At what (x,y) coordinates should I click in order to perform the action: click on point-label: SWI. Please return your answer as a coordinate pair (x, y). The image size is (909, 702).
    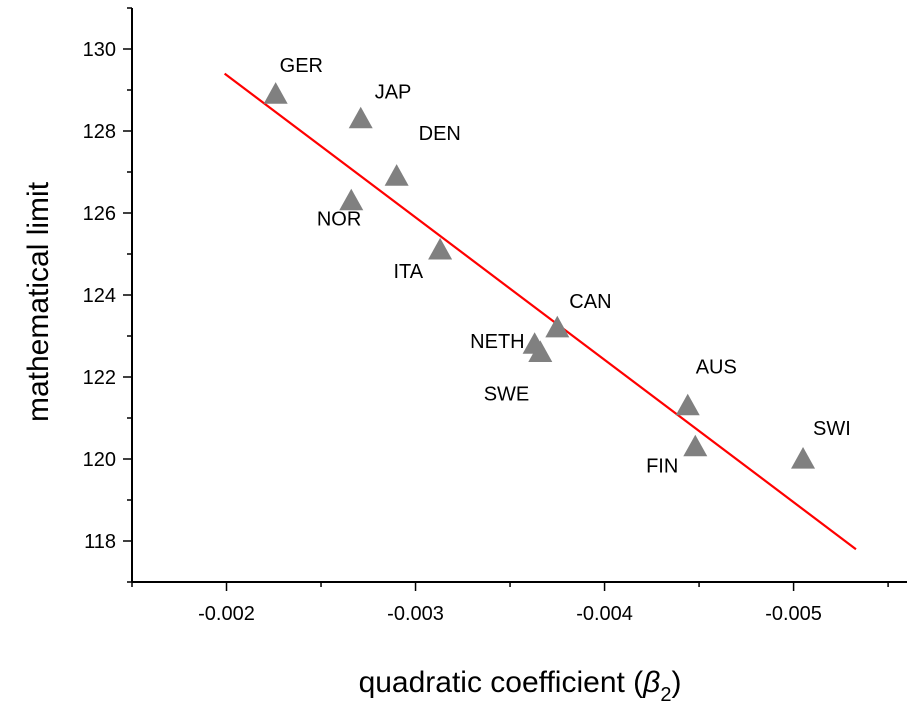
    Looking at the image, I should click on (832, 429).